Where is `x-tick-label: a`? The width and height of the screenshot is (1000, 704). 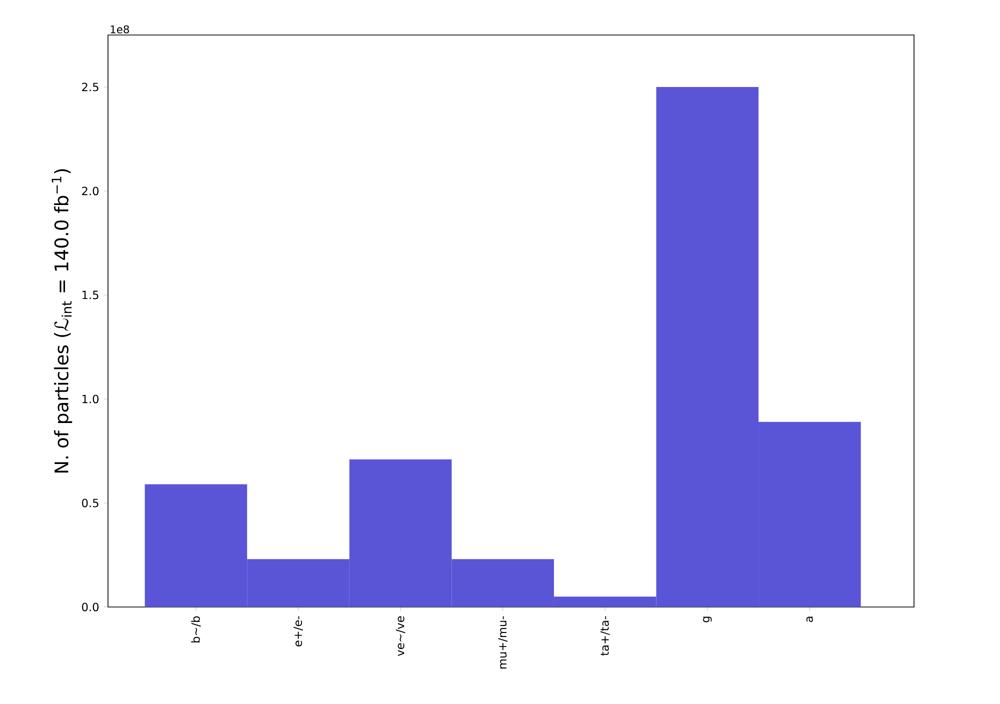 x-tick-label: a is located at coordinates (809, 619).